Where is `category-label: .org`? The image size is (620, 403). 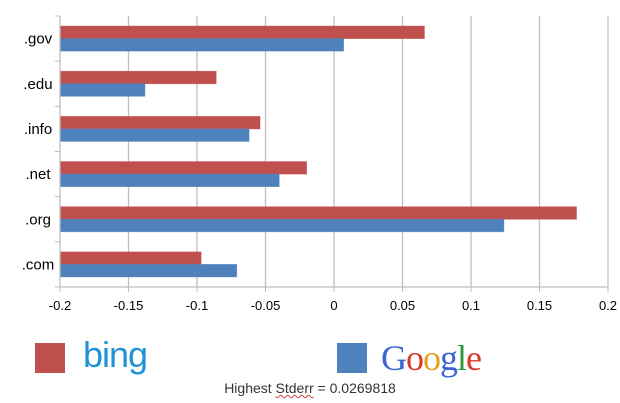
category-label: .org is located at coordinates (38, 219).